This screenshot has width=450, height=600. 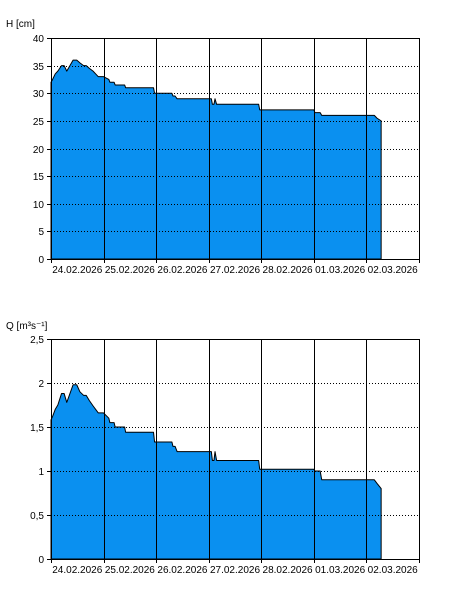 What do you see at coordinates (41, 232) in the screenshot?
I see `y-tick-label: 5` at bounding box center [41, 232].